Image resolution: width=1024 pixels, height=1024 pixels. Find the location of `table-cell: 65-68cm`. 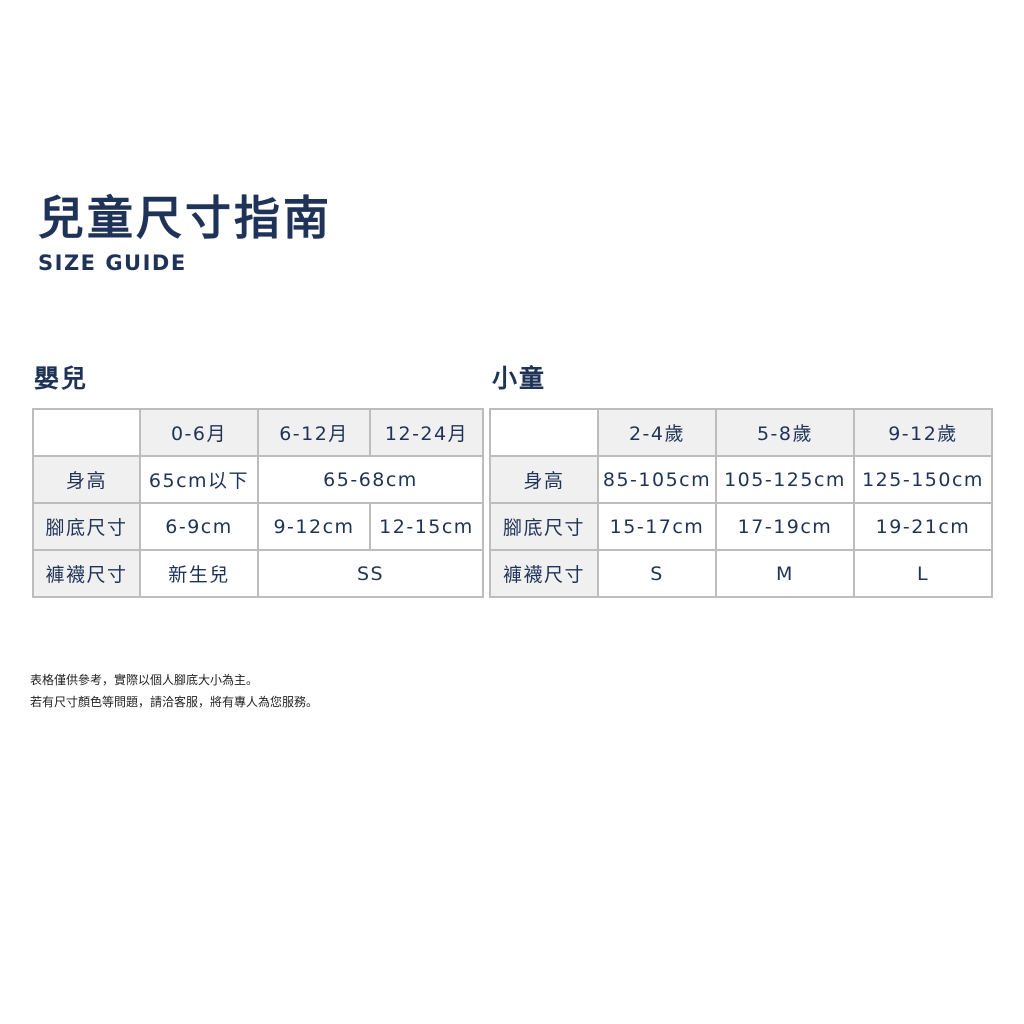

table-cell: 65-68cm is located at coordinates (370, 479).